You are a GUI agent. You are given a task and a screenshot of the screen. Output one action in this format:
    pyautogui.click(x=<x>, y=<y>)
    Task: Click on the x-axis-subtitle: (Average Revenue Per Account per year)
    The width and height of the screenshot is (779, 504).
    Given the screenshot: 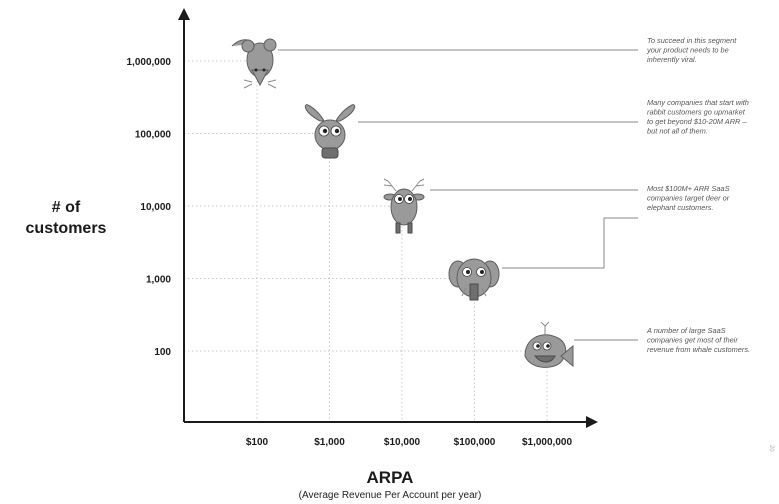 What is the action you would take?
    pyautogui.click(x=390, y=495)
    